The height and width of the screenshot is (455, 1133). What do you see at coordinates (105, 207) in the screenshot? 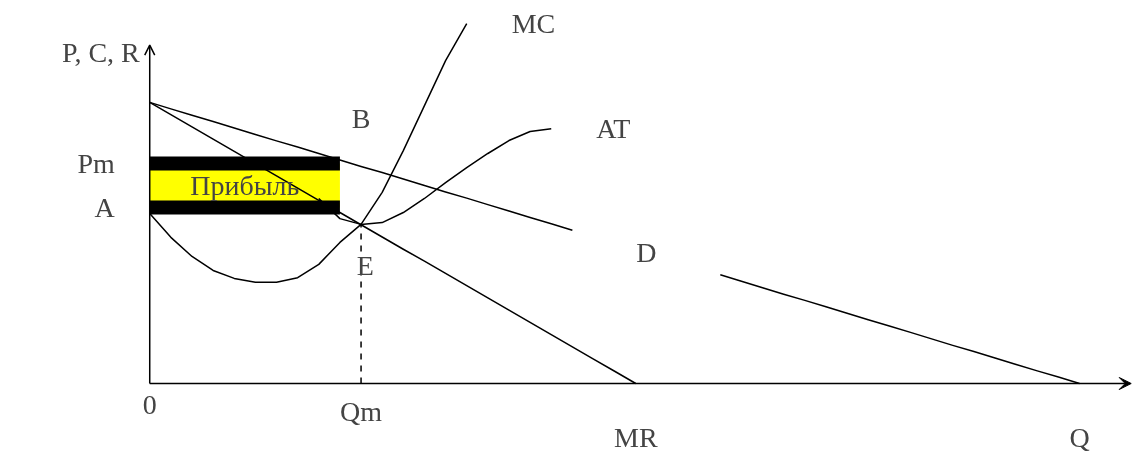
I see `text: A` at bounding box center [105, 207].